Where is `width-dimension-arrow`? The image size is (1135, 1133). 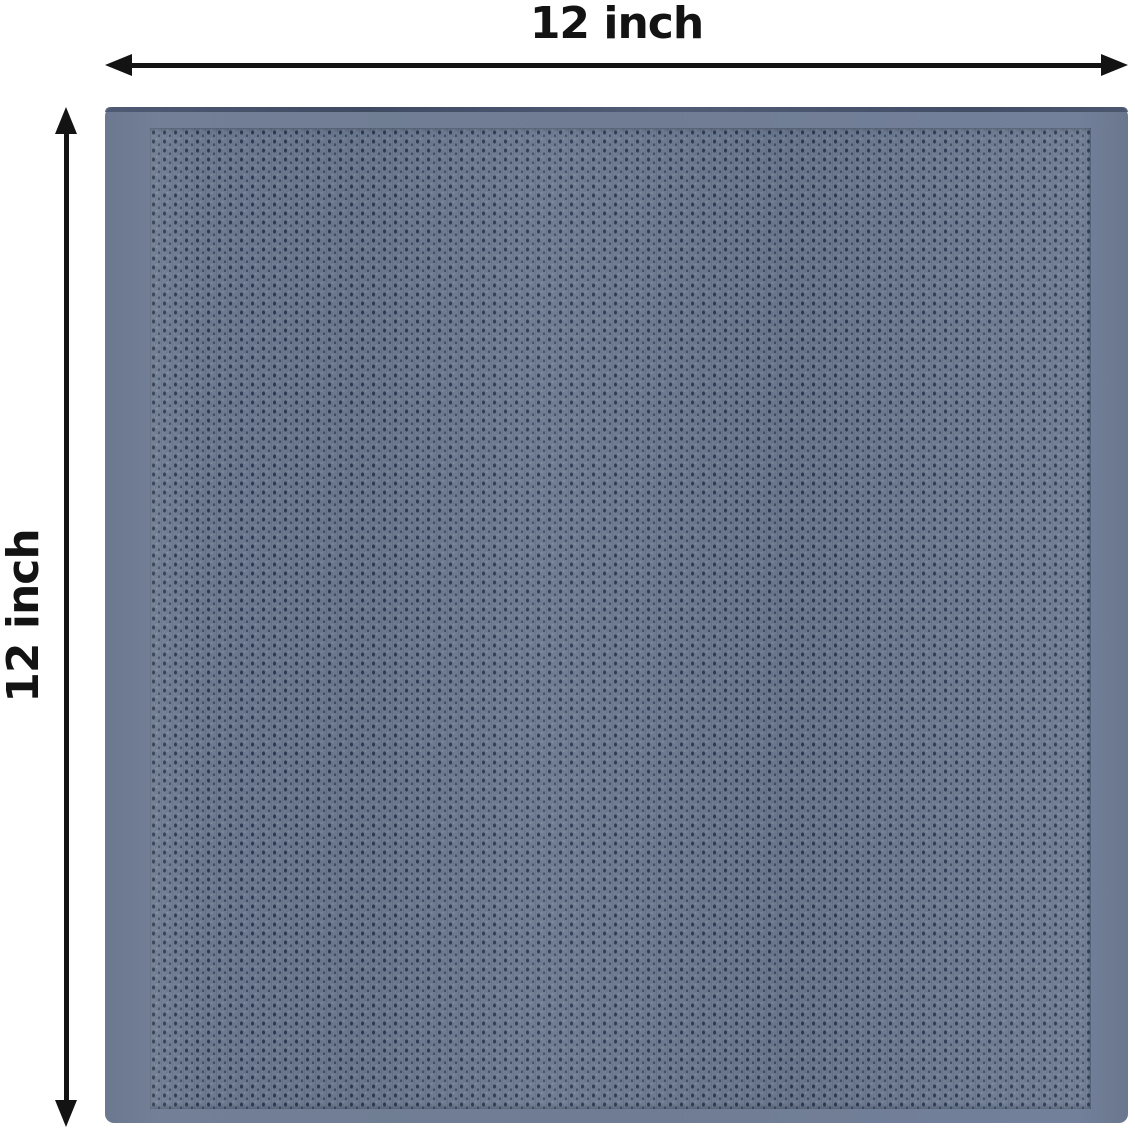 width-dimension-arrow is located at coordinates (616, 65).